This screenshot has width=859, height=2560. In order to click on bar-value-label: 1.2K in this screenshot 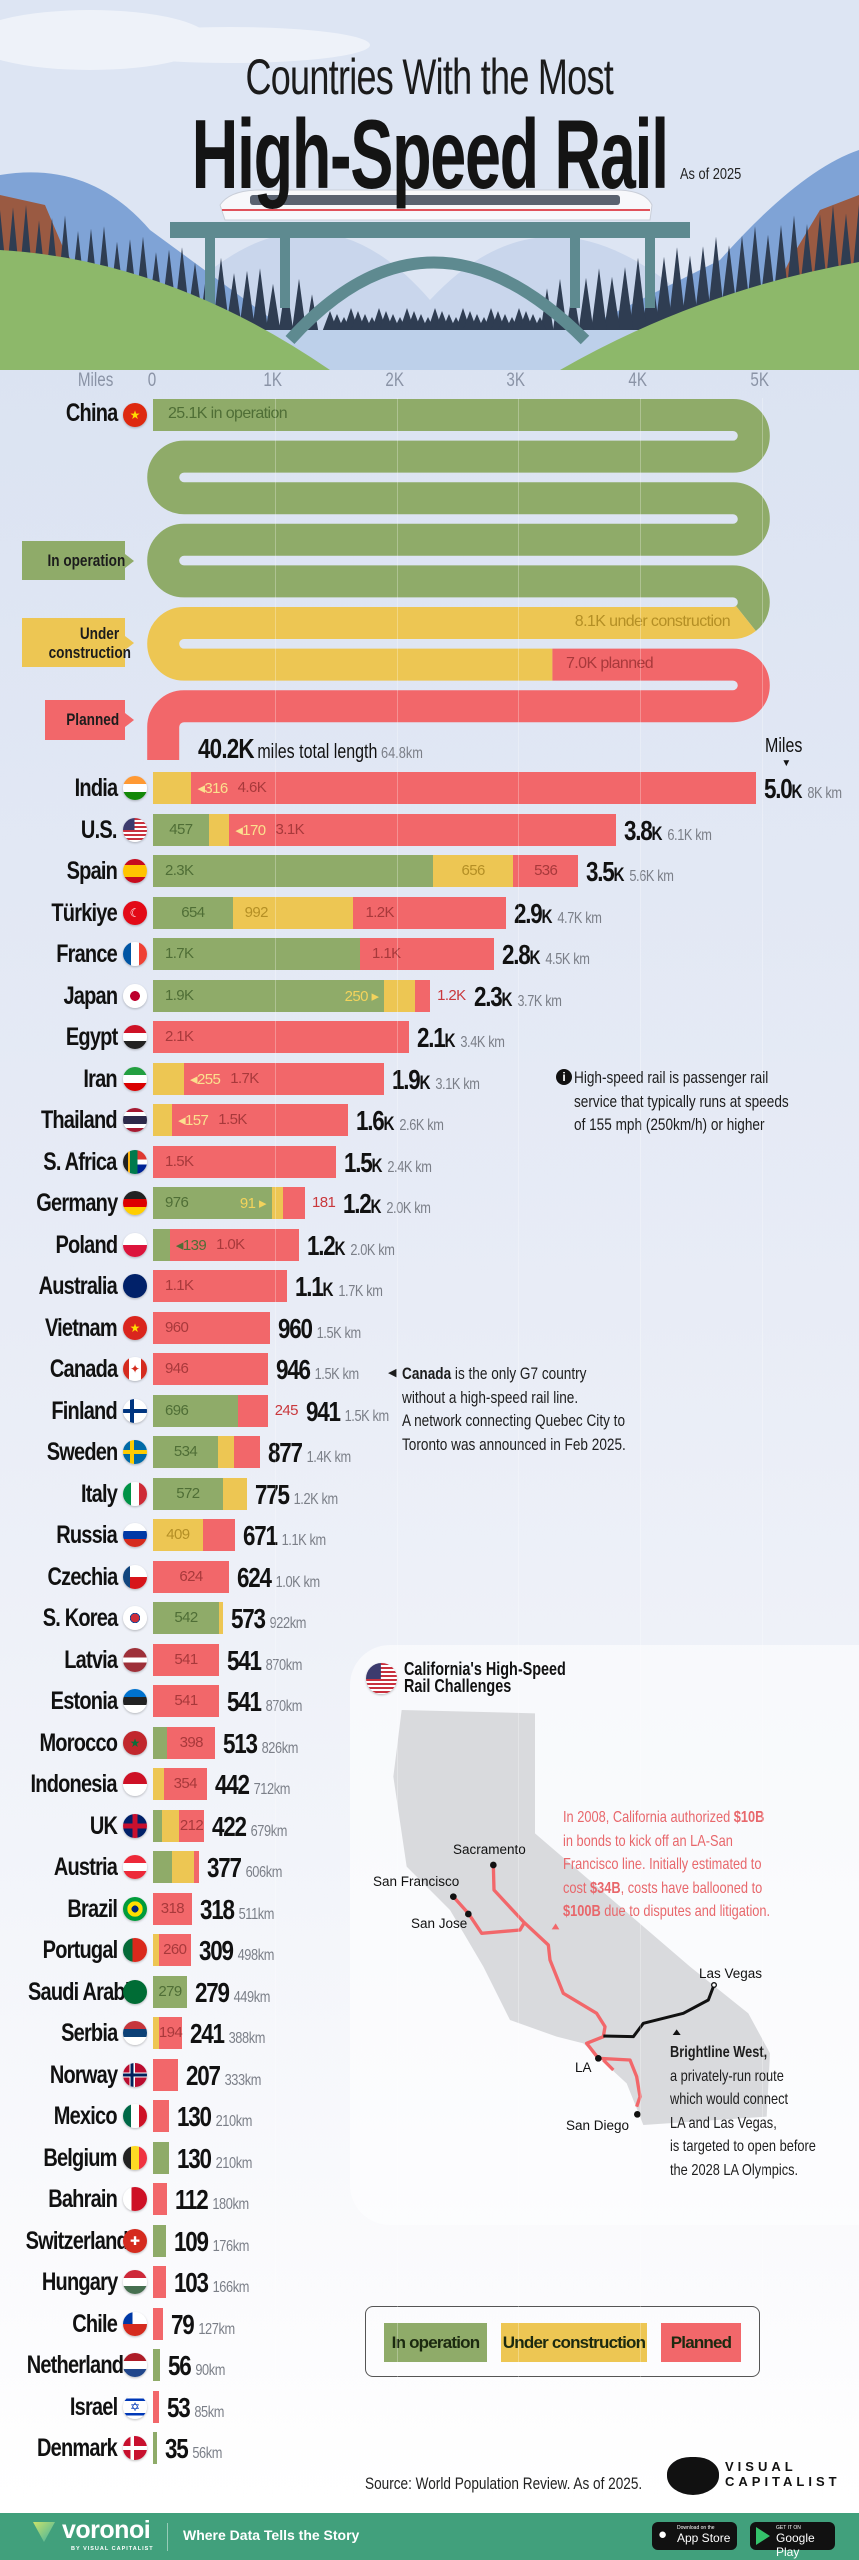, I will do `click(451, 995)`.